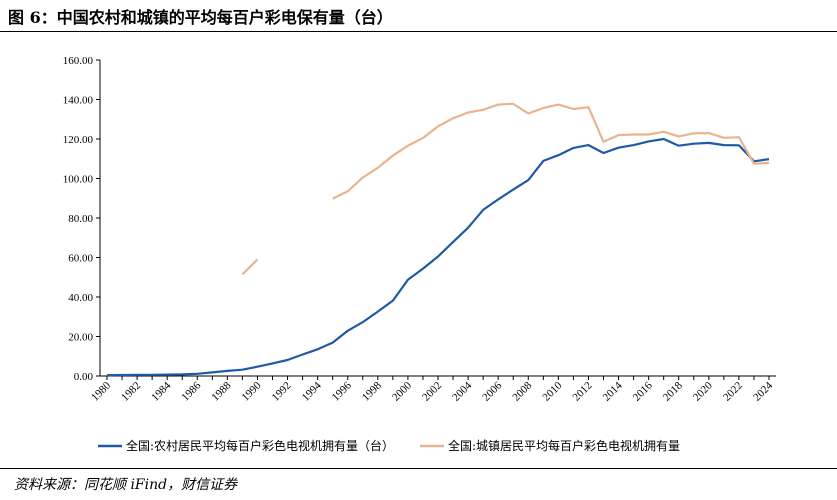 This screenshot has width=837, height=500. Describe the element at coordinates (126, 485) in the screenshot. I see `source-note: 资料来源：同花顺 iFind，财信证券` at that location.